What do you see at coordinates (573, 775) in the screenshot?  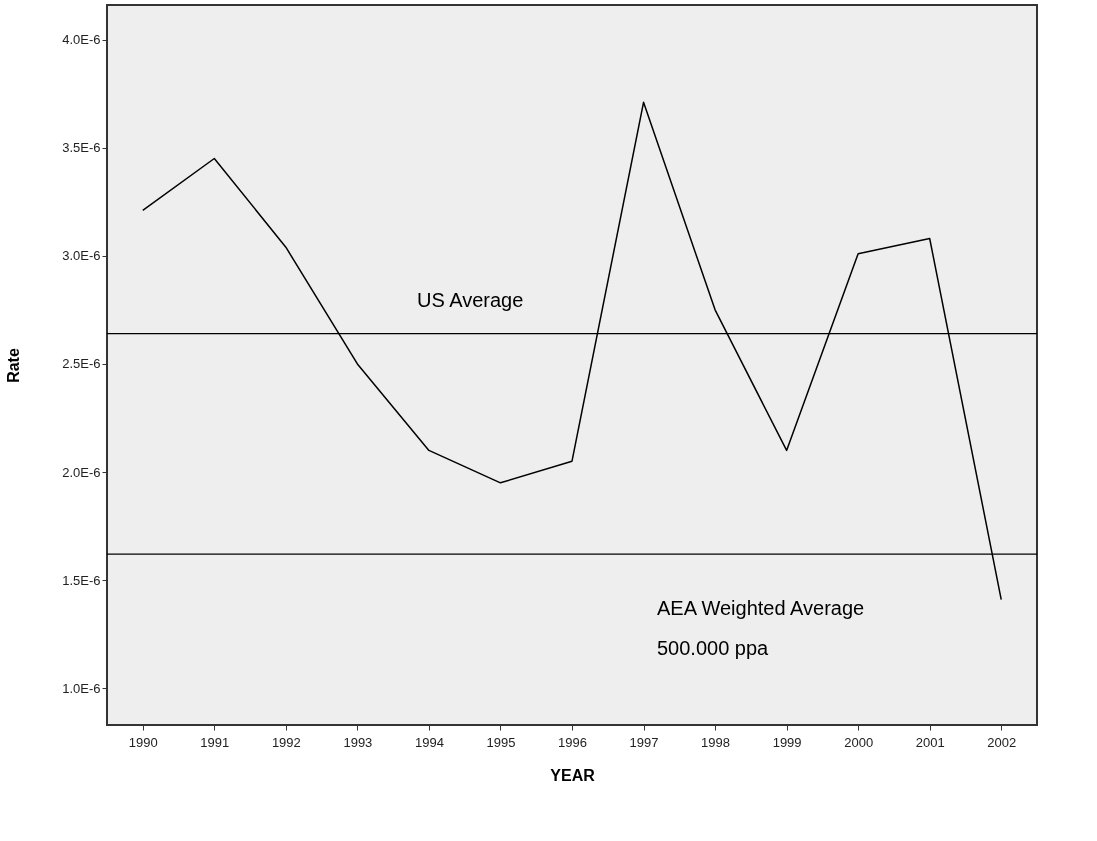 I see `x-axis-title: YEAR` at bounding box center [573, 775].